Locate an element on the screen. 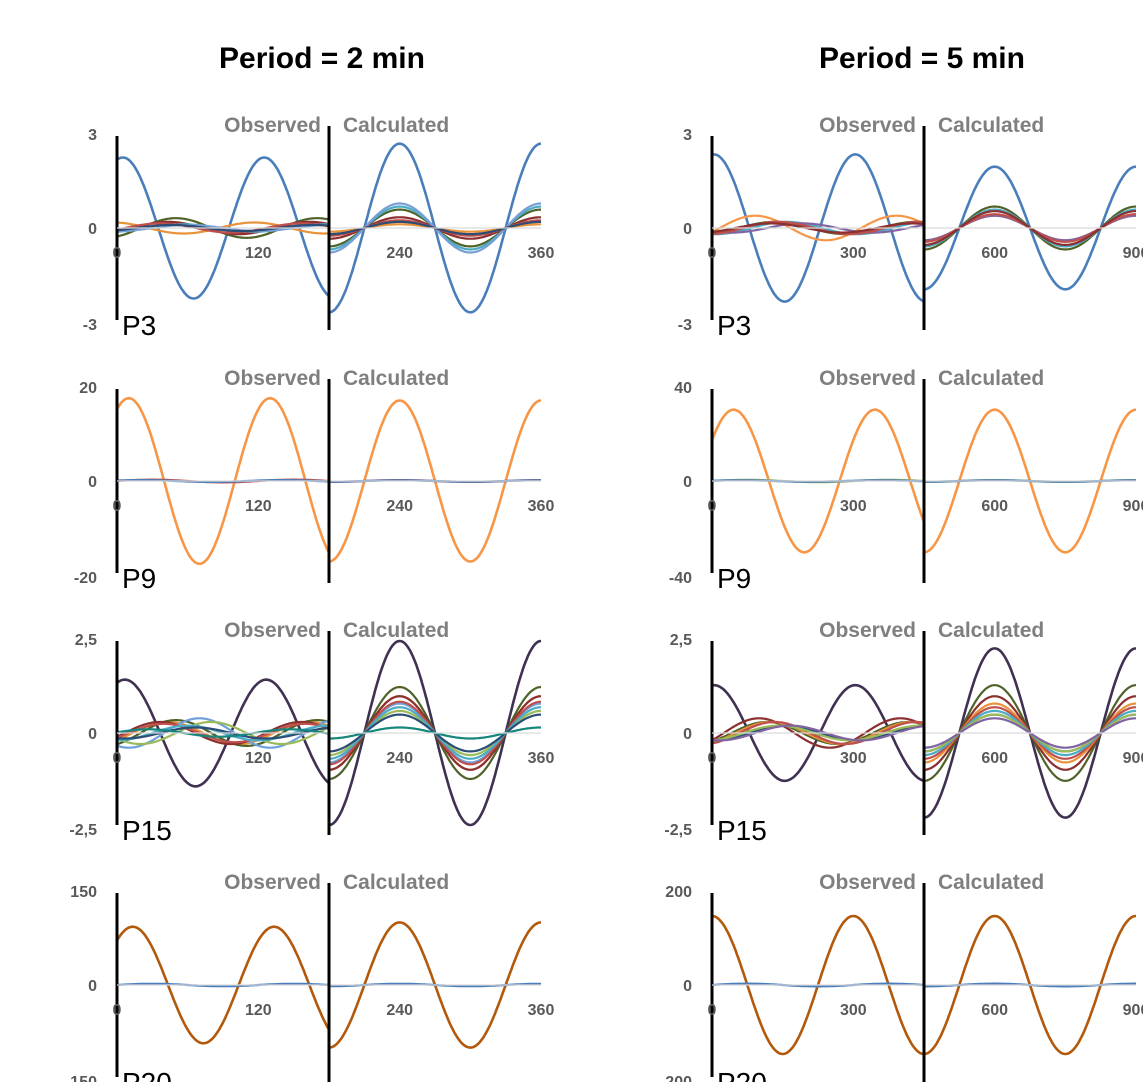 The image size is (1143, 1082). y-tick-label: 40 is located at coordinates (683, 388).